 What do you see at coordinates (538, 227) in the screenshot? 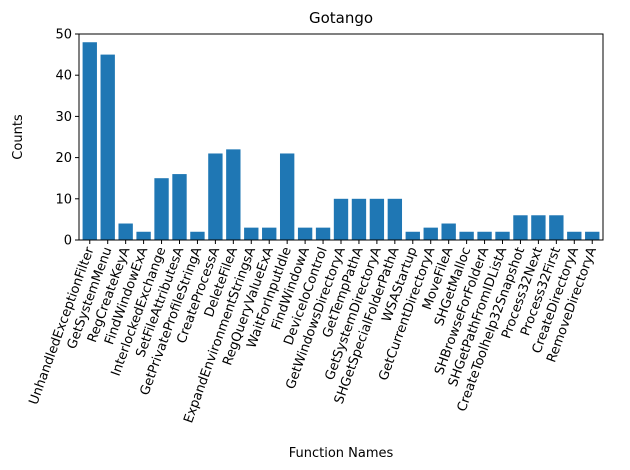
I see `bar-Process32Next` at bounding box center [538, 227].